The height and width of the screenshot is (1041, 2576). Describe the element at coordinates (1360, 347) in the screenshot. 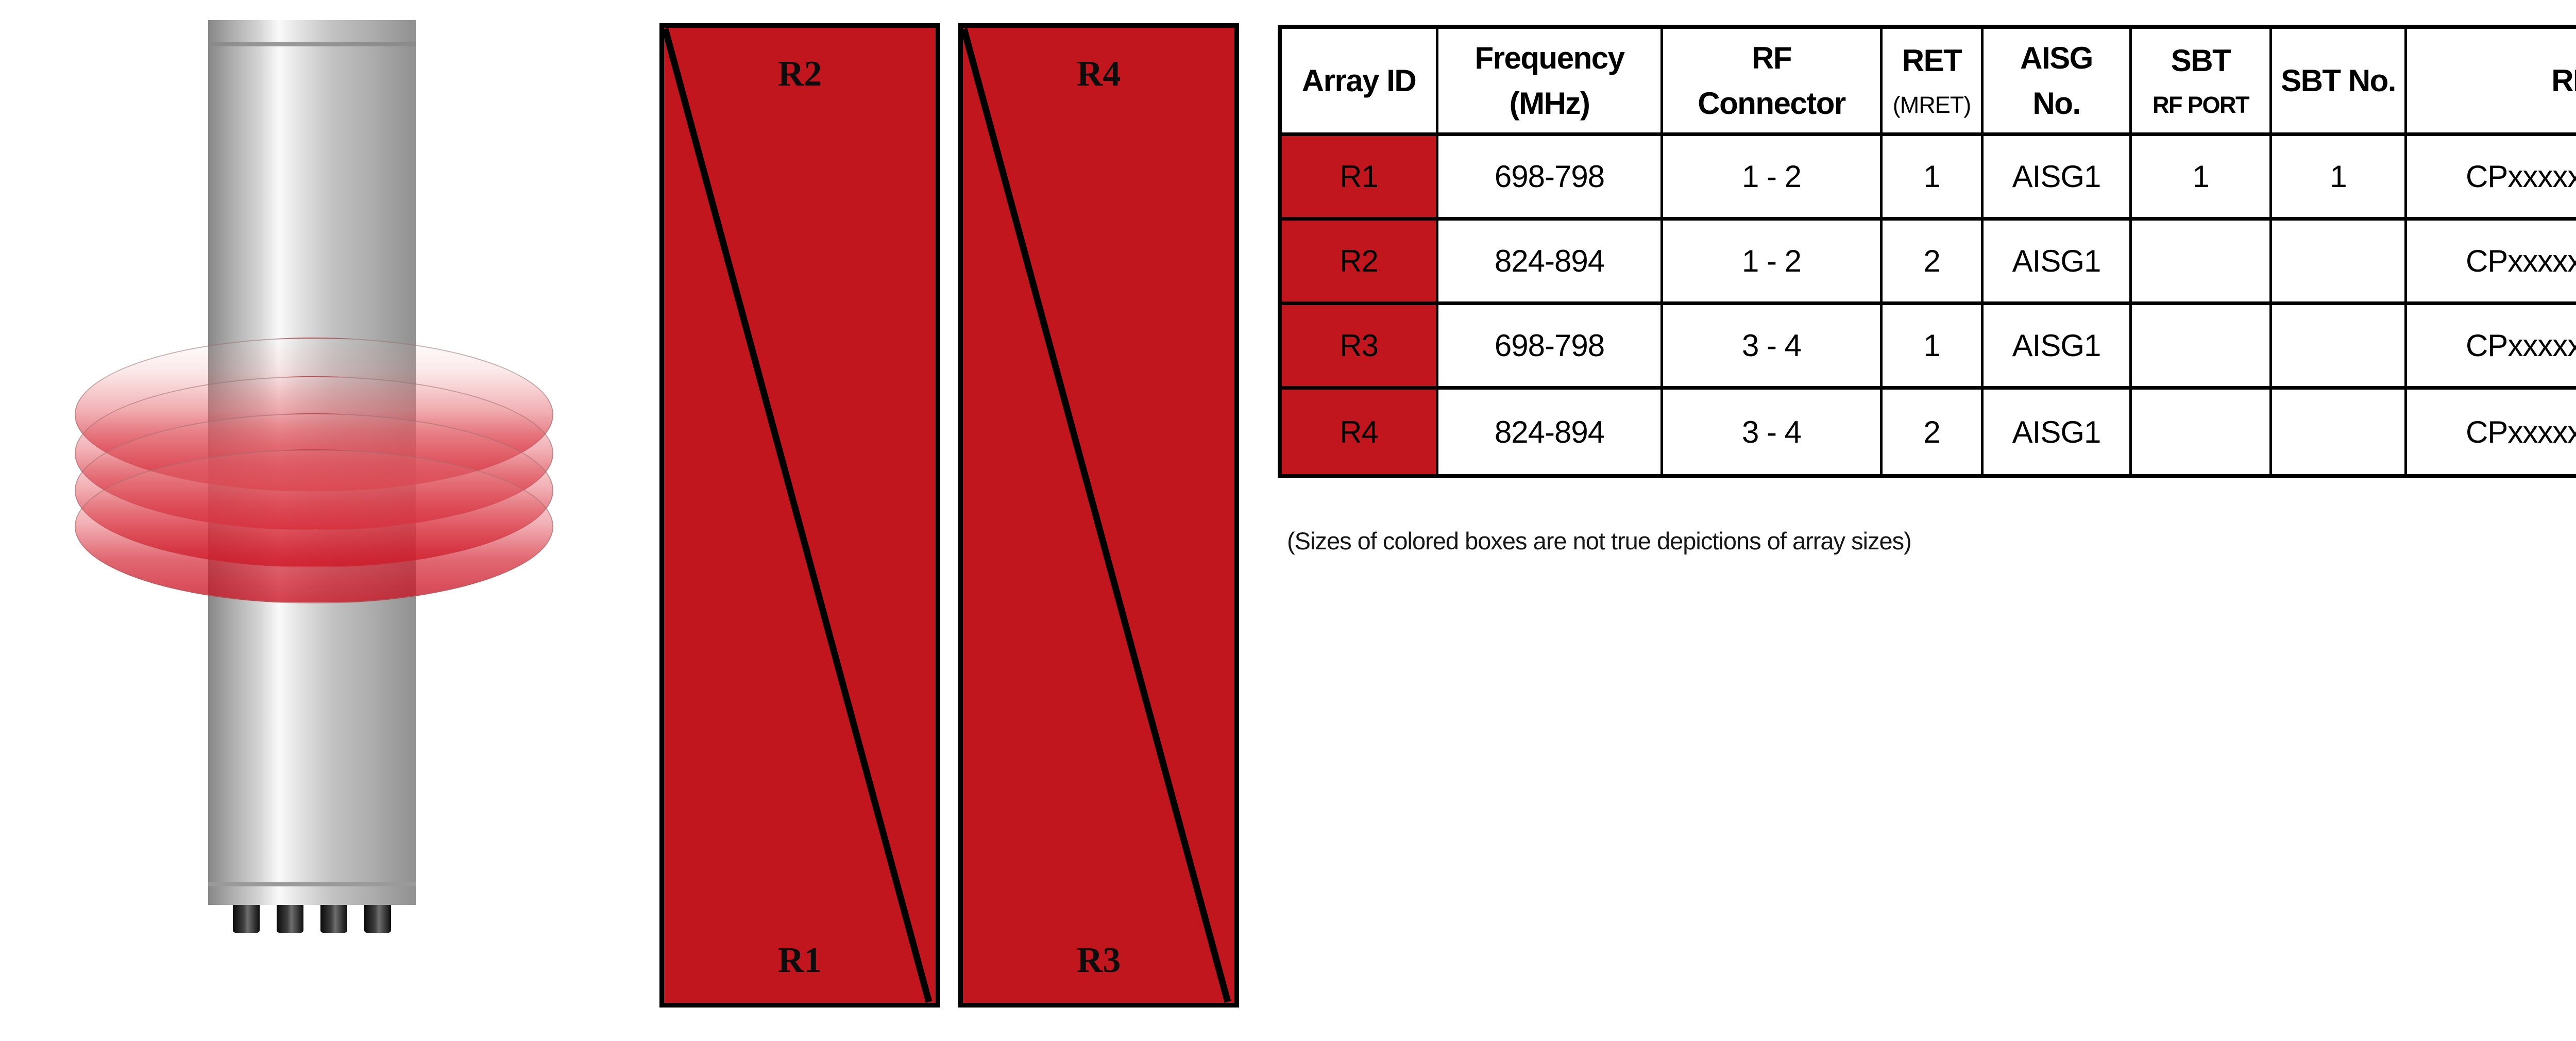

I see `cell-array-id: R3` at that location.